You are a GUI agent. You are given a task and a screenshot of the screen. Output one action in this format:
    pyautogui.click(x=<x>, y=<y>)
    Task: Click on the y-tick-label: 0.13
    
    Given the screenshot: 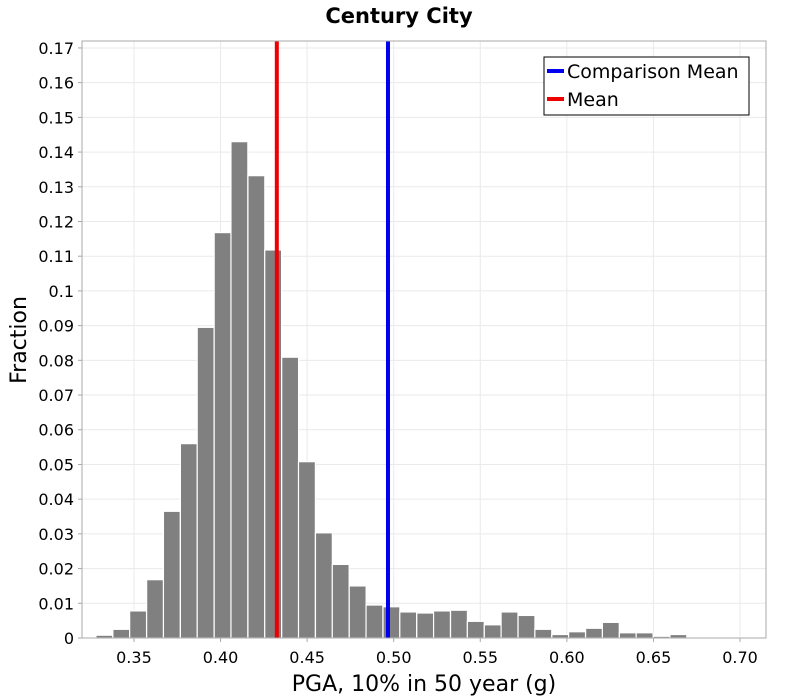 What is the action you would take?
    pyautogui.click(x=56, y=187)
    